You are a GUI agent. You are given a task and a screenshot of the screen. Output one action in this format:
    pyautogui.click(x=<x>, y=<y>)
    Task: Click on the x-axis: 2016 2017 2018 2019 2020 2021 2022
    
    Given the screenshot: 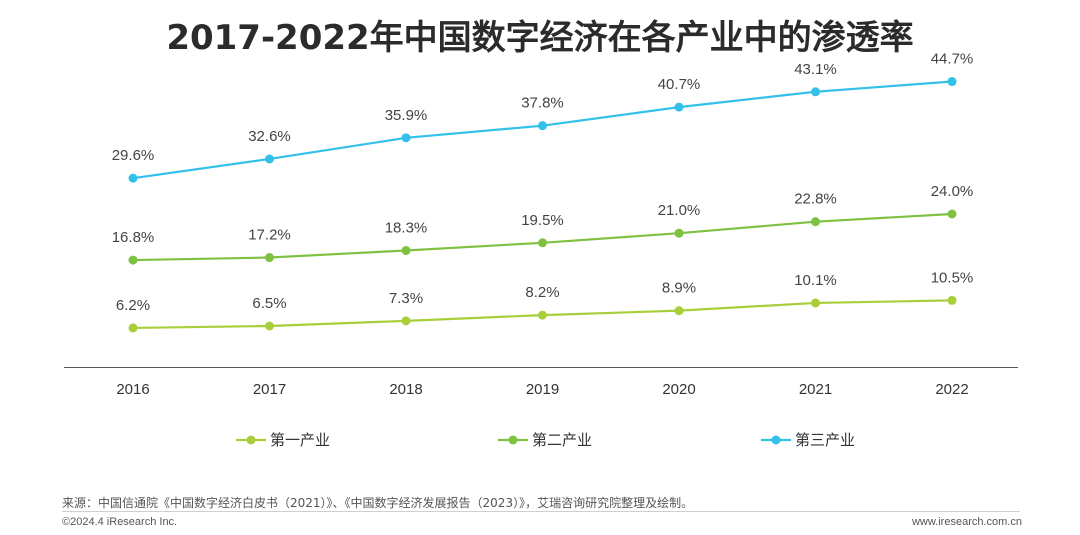 What is the action you would take?
    pyautogui.click(x=541, y=382)
    